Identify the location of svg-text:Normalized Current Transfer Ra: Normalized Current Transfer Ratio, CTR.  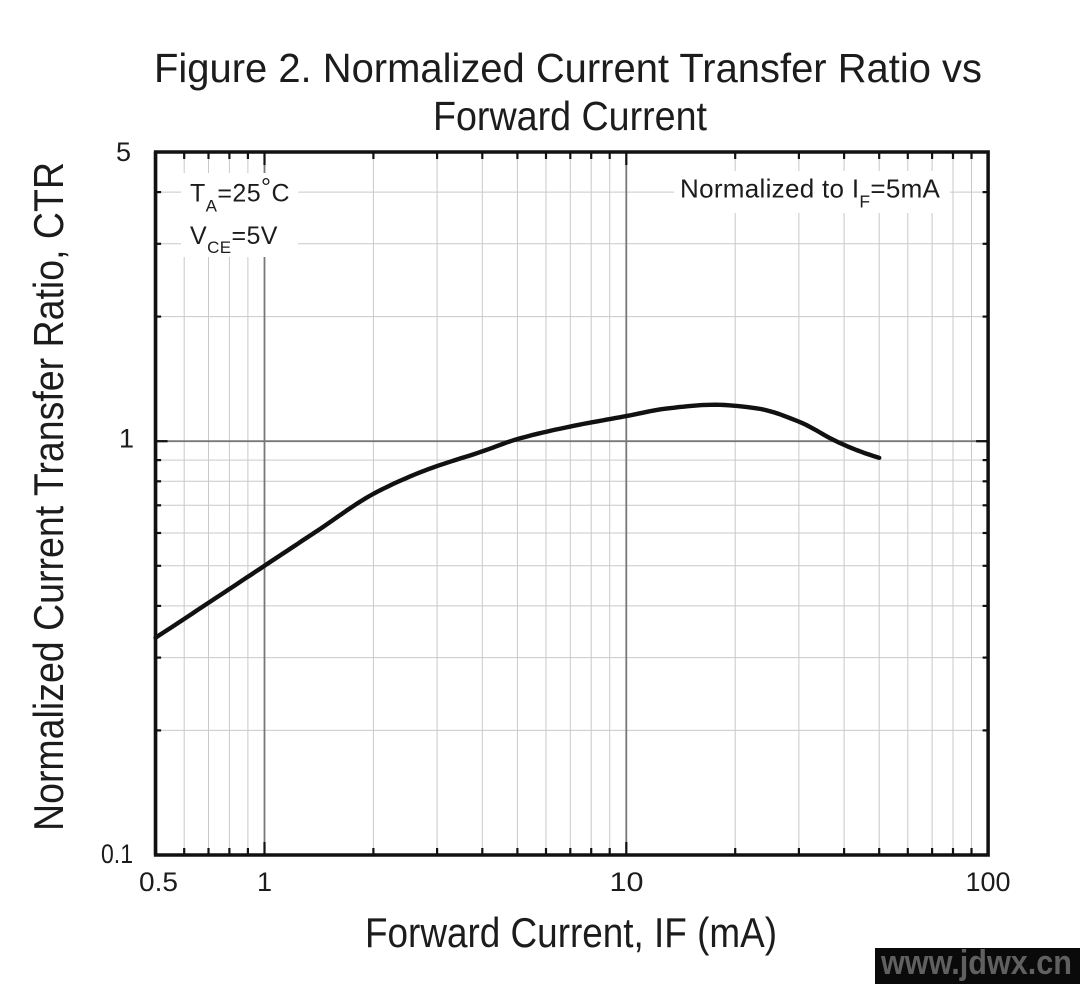
(48, 496).